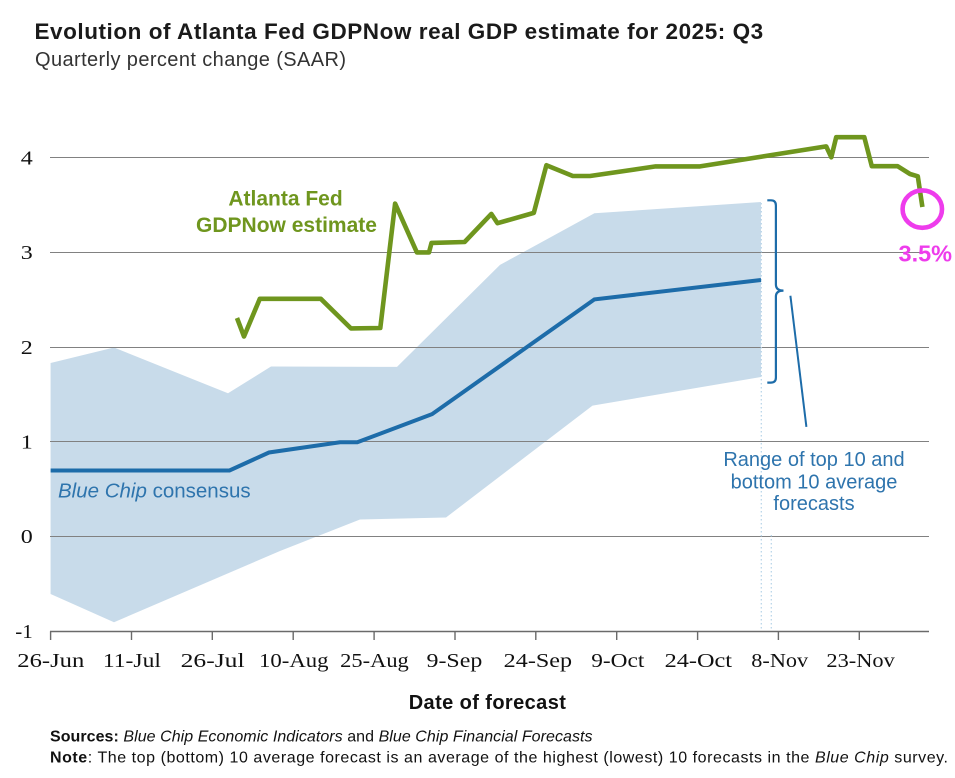 The width and height of the screenshot is (955, 778). Describe the element at coordinates (50, 661) in the screenshot. I see `svg-text: 26-Jun` at that location.